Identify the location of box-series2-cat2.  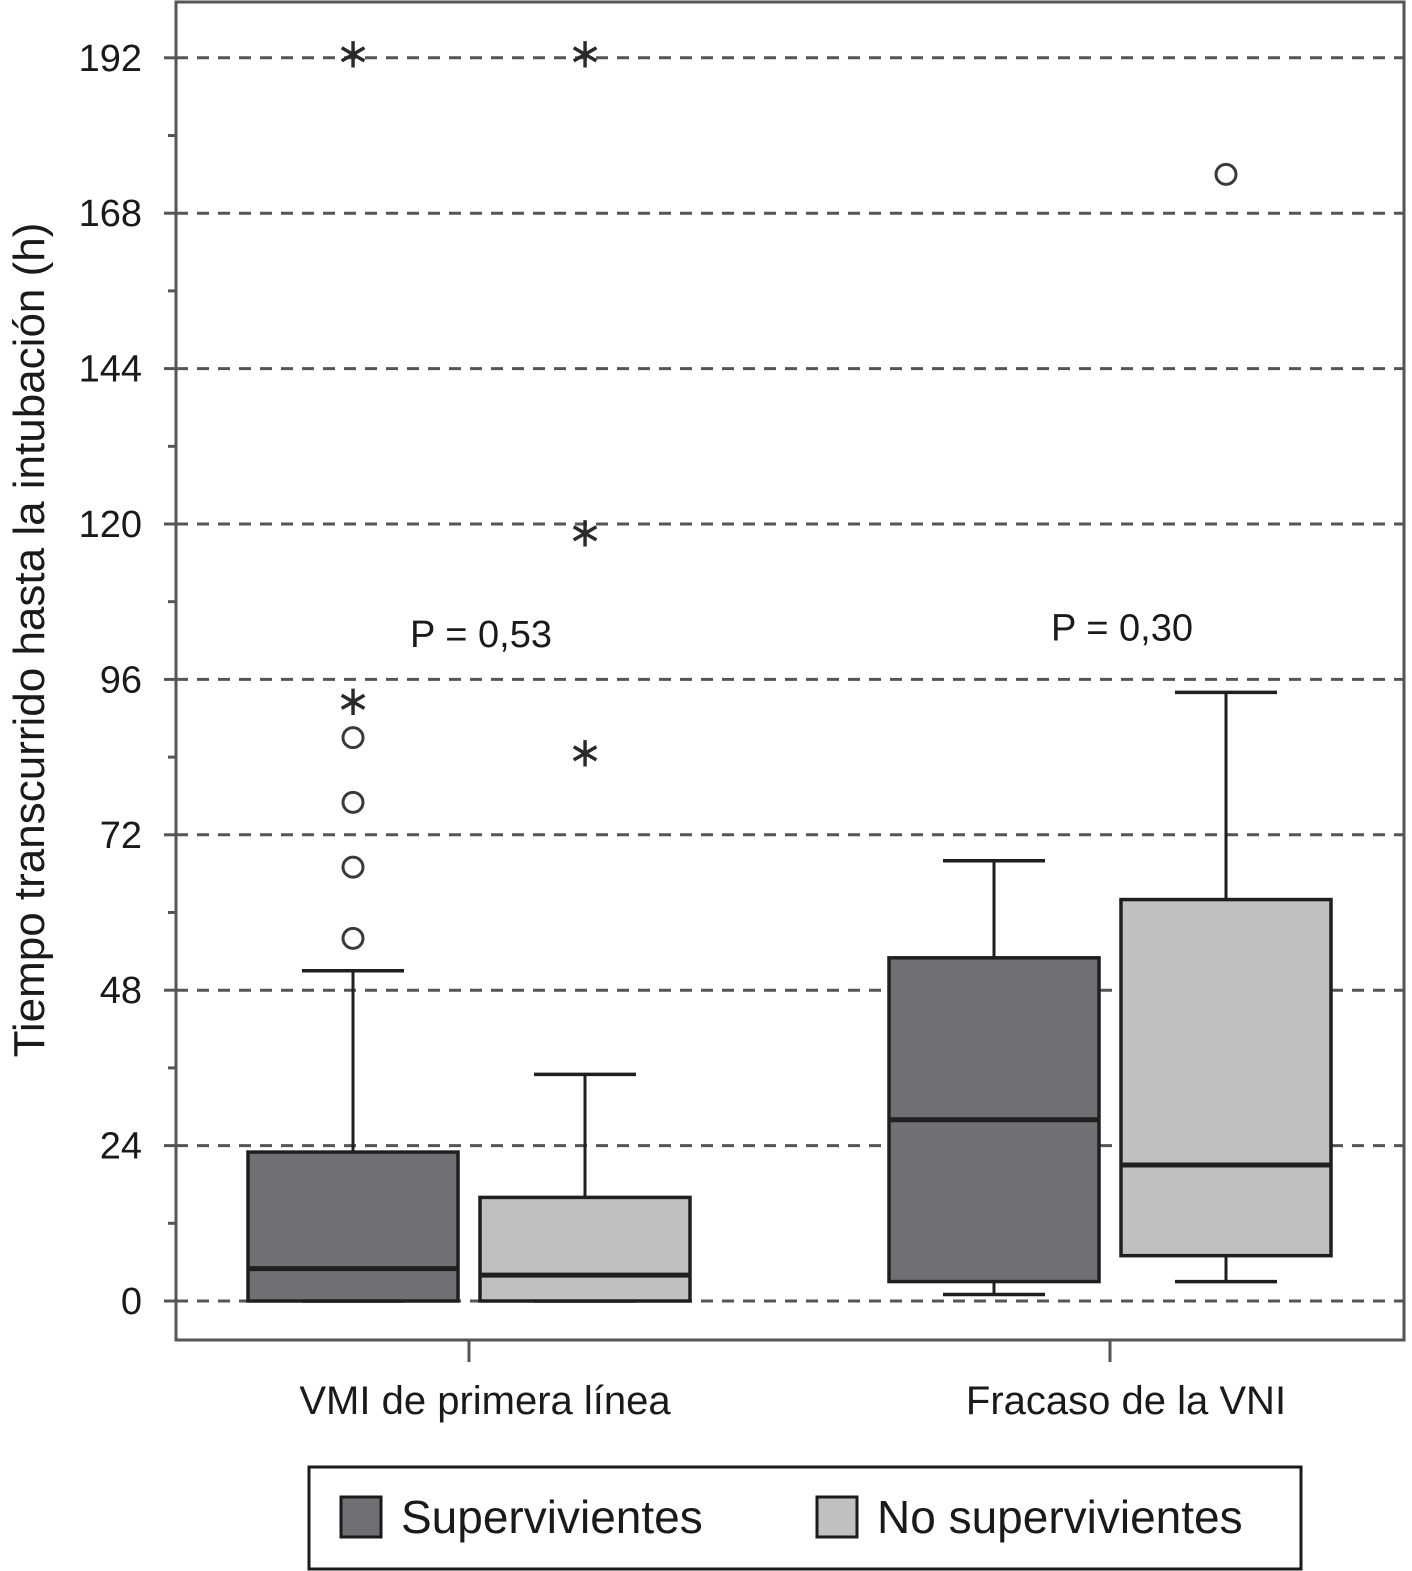
(1226, 1077).